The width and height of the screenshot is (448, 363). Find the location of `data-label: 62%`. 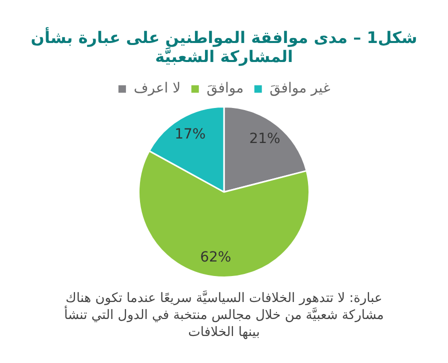

data-label: 62% is located at coordinates (216, 258).